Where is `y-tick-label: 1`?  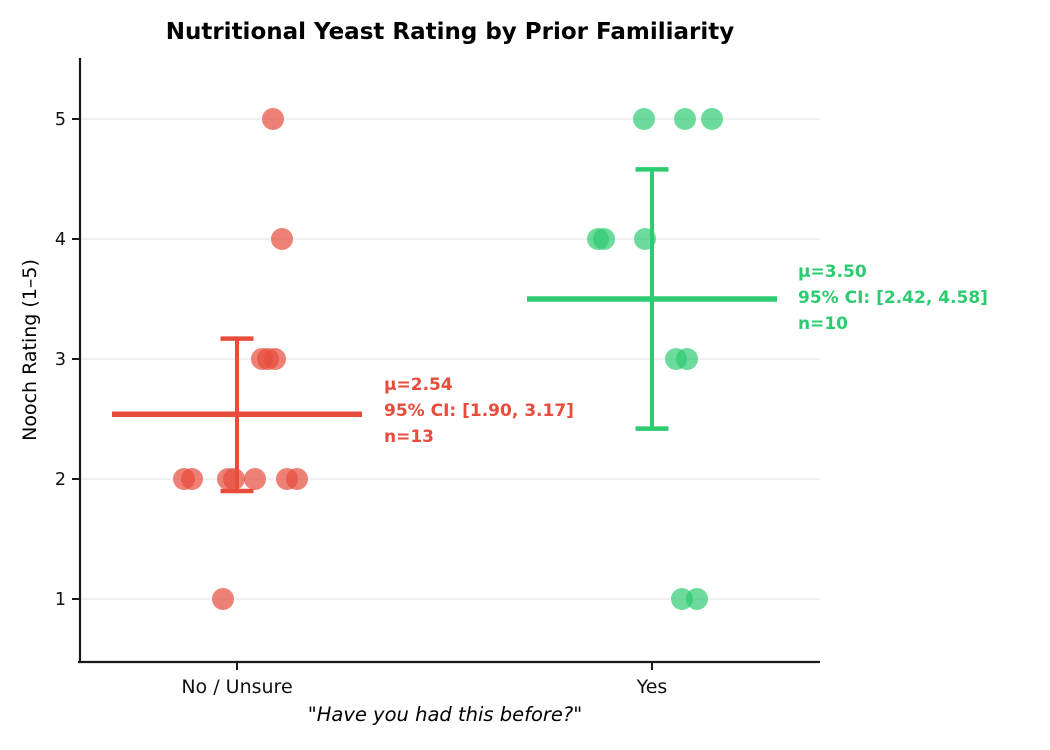
y-tick-label: 1 is located at coordinates (60, 600).